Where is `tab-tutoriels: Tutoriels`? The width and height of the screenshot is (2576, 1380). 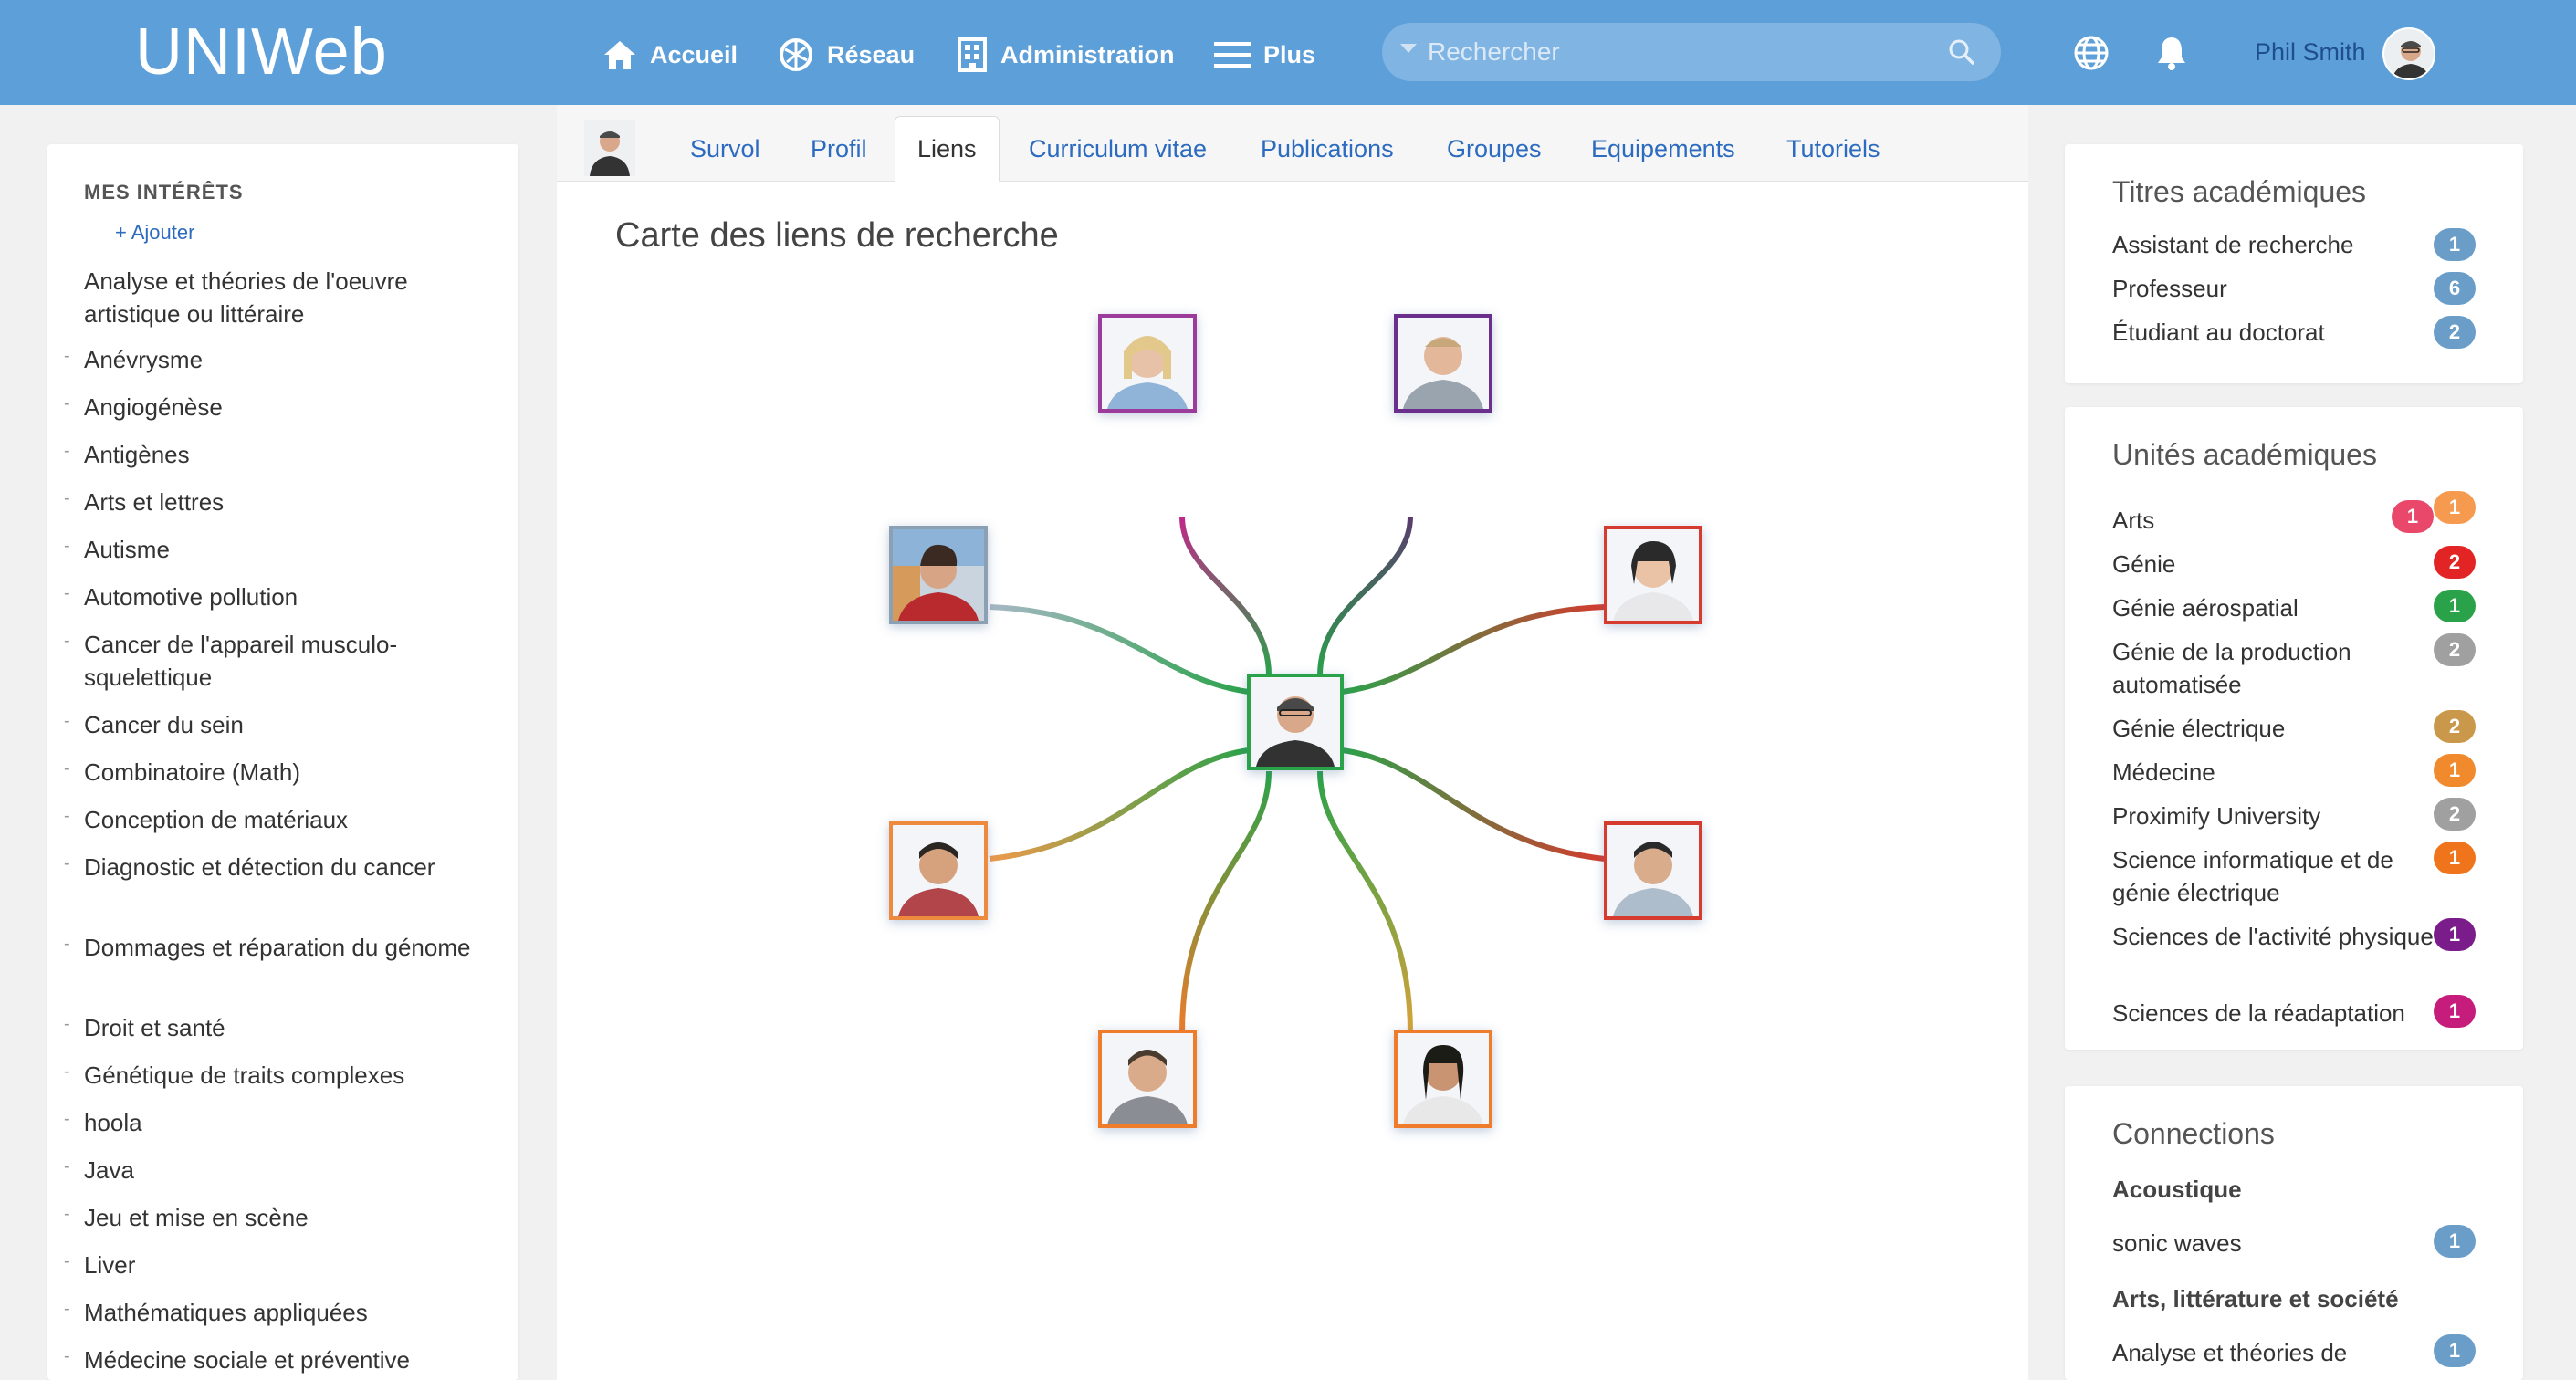 tab-tutoriels: Tutoriels is located at coordinates (1833, 148).